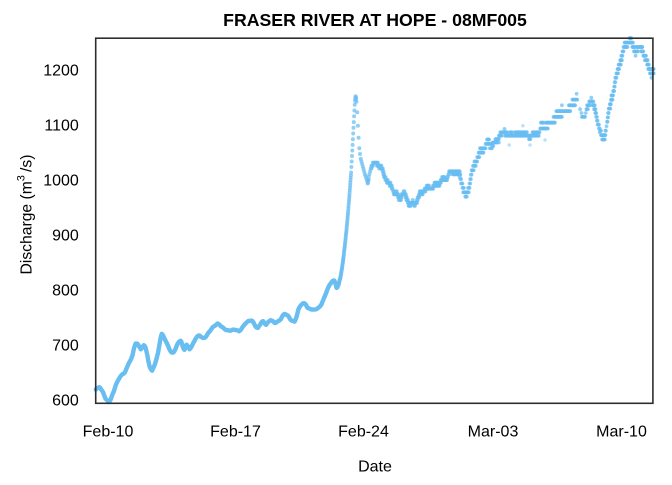 Image resolution: width=672 pixels, height=485 pixels. I want to click on svg-text: Discharge (m3 /s), so click(26, 215).